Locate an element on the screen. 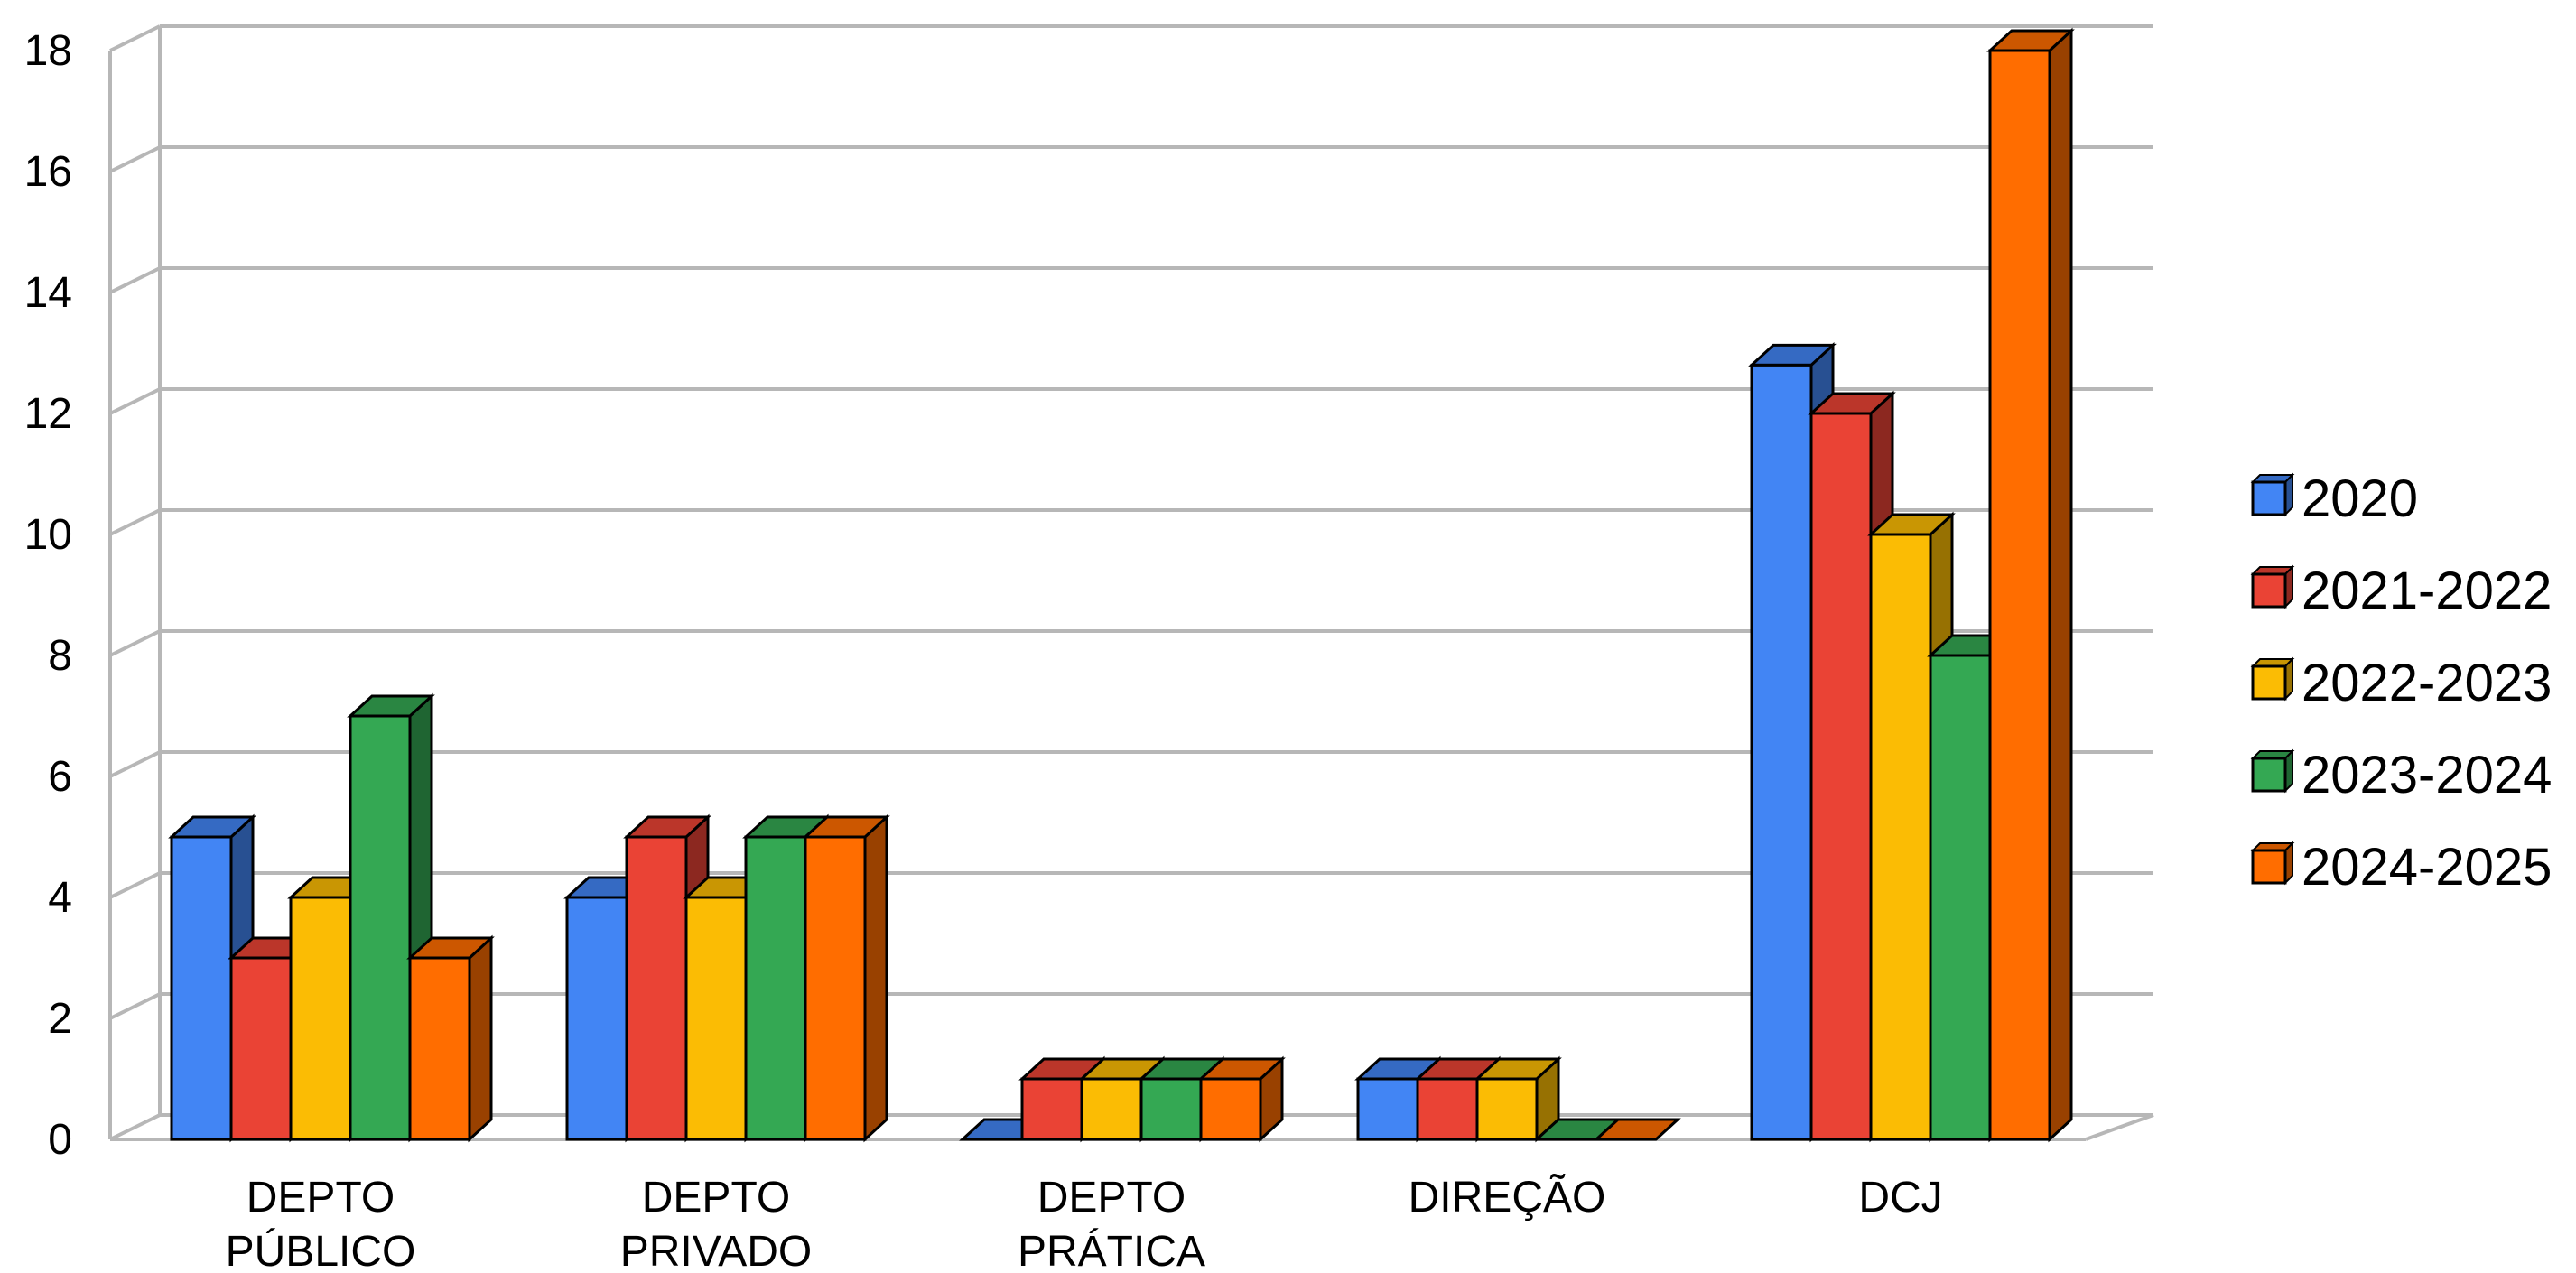 The image size is (2576, 1273). y-tick-label: 12 is located at coordinates (48, 414).